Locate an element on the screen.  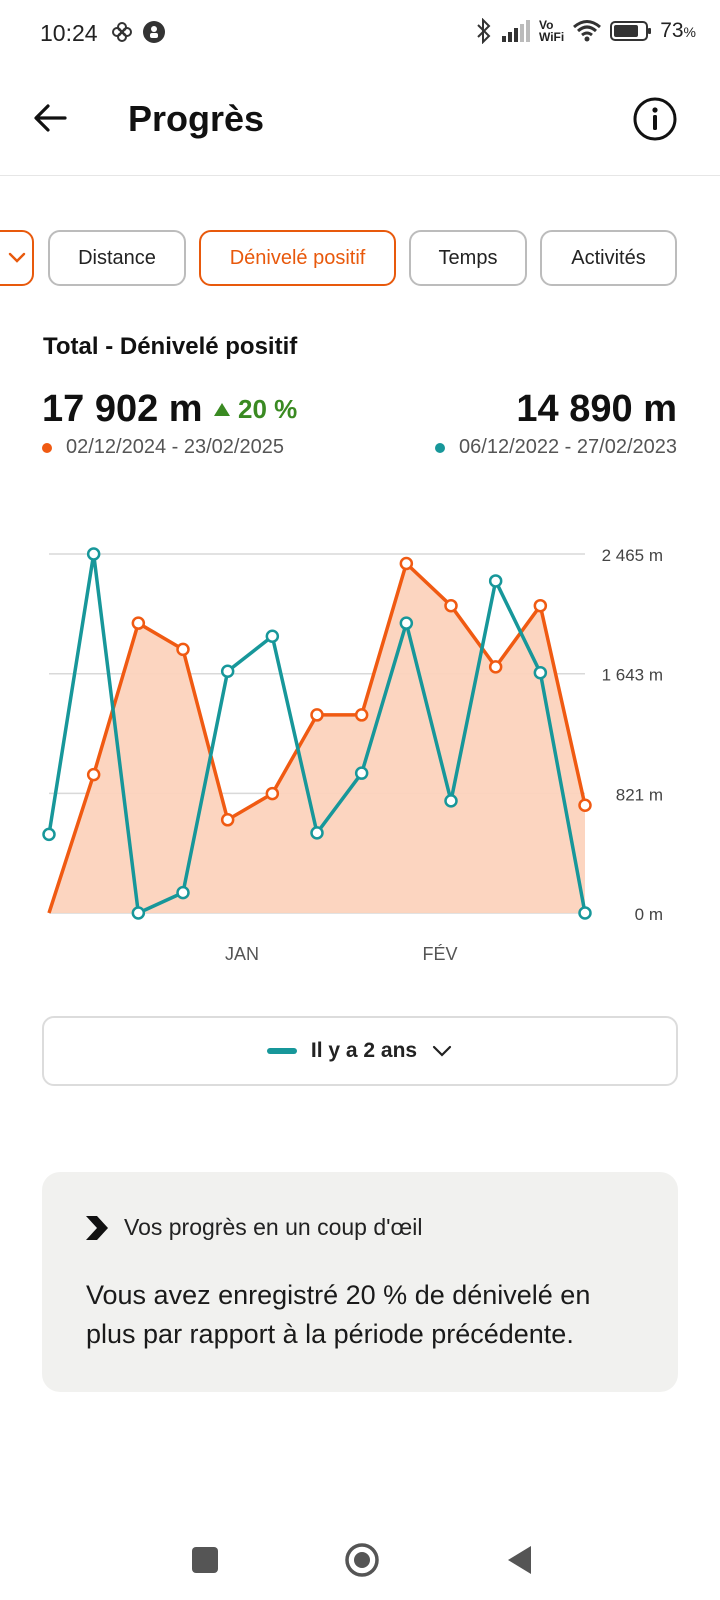
chip-activities: Activités is located at coordinates (608, 258).